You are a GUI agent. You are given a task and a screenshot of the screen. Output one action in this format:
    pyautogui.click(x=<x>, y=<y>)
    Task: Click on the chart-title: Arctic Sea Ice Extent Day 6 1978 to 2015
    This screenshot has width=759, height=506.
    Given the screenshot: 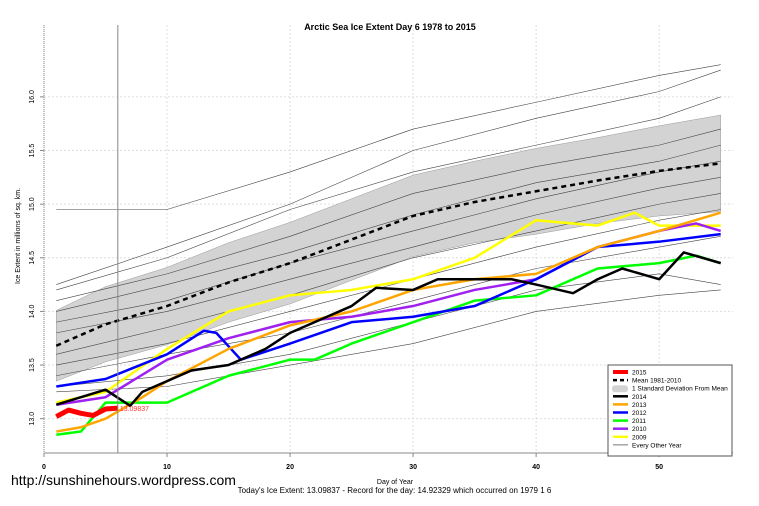 What is the action you would take?
    pyautogui.click(x=390, y=27)
    